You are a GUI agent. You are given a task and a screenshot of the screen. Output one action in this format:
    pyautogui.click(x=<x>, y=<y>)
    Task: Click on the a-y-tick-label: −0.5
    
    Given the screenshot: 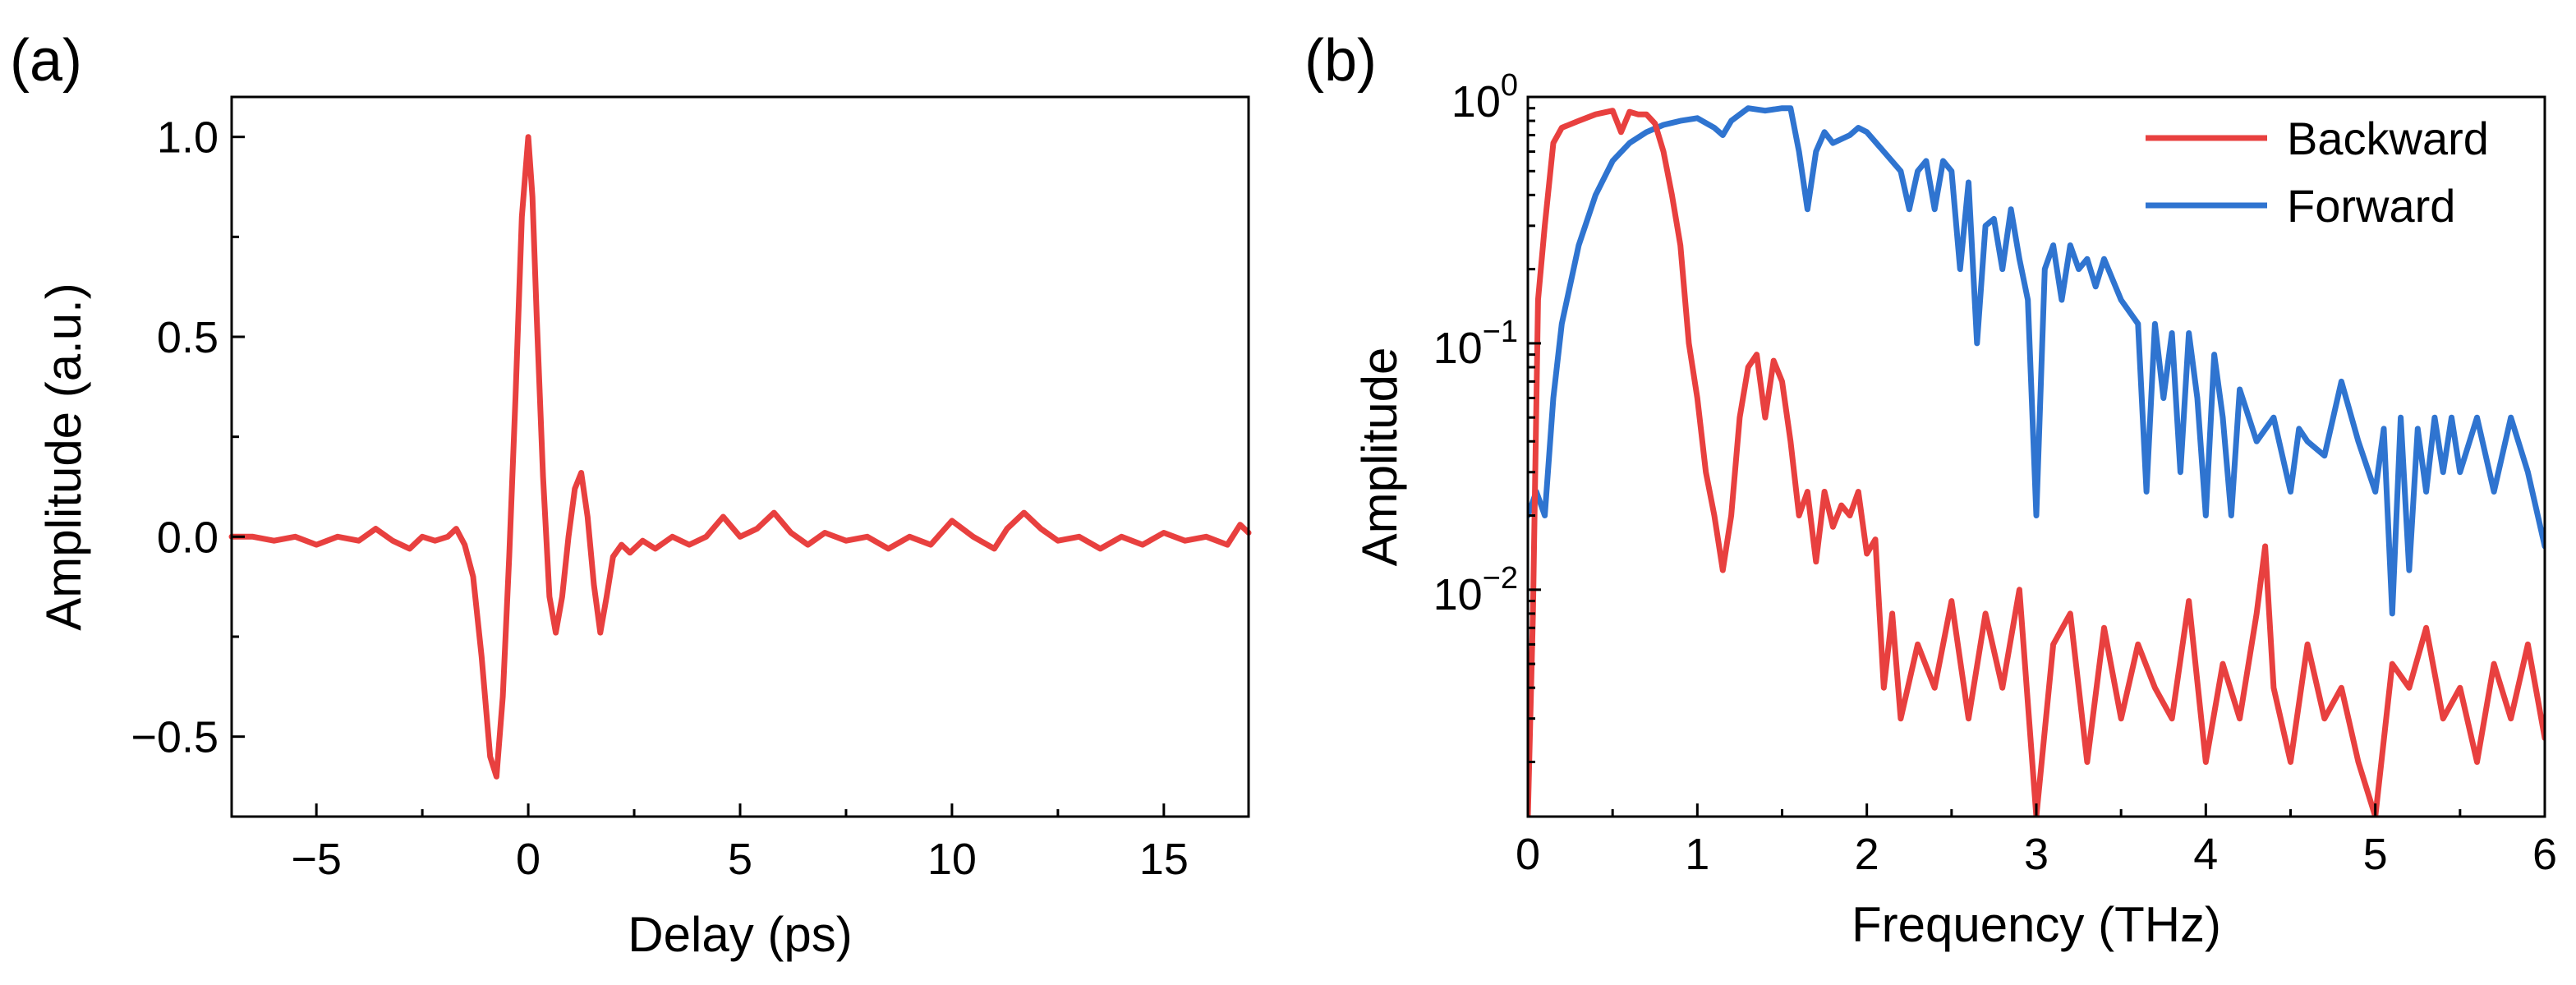 What is the action you would take?
    pyautogui.click(x=174, y=737)
    